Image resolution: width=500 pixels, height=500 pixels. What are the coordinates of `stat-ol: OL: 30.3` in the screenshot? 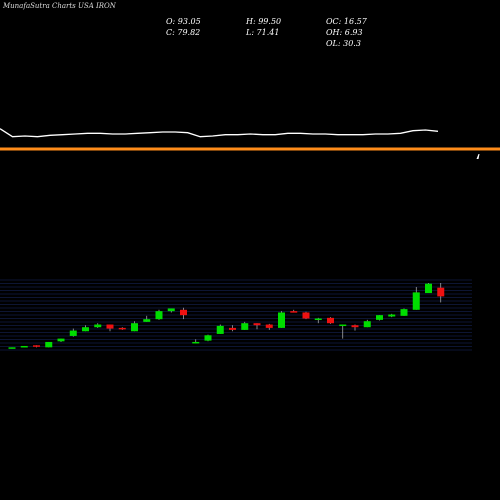 It's located at (343, 43).